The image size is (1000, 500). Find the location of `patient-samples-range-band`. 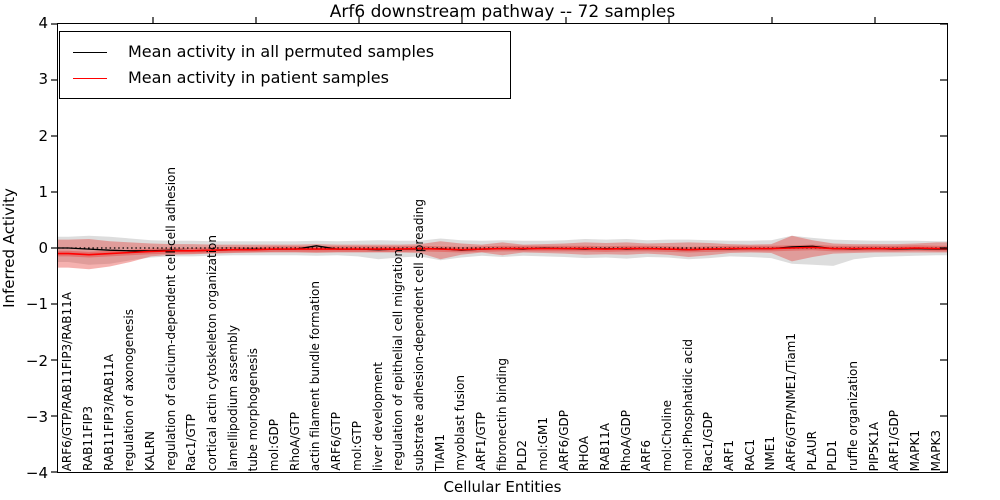

patient-samples-range-band is located at coordinates (502, 252).